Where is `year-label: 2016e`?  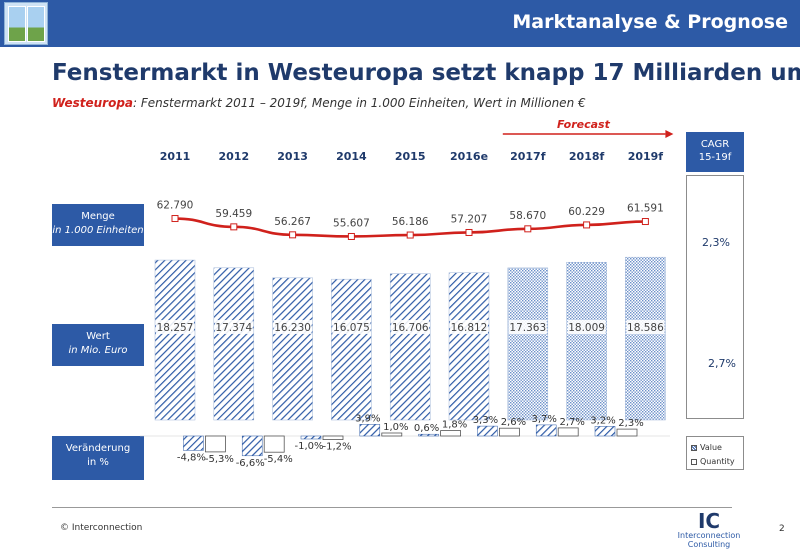
year-label: 2016e is located at coordinates (469, 156).